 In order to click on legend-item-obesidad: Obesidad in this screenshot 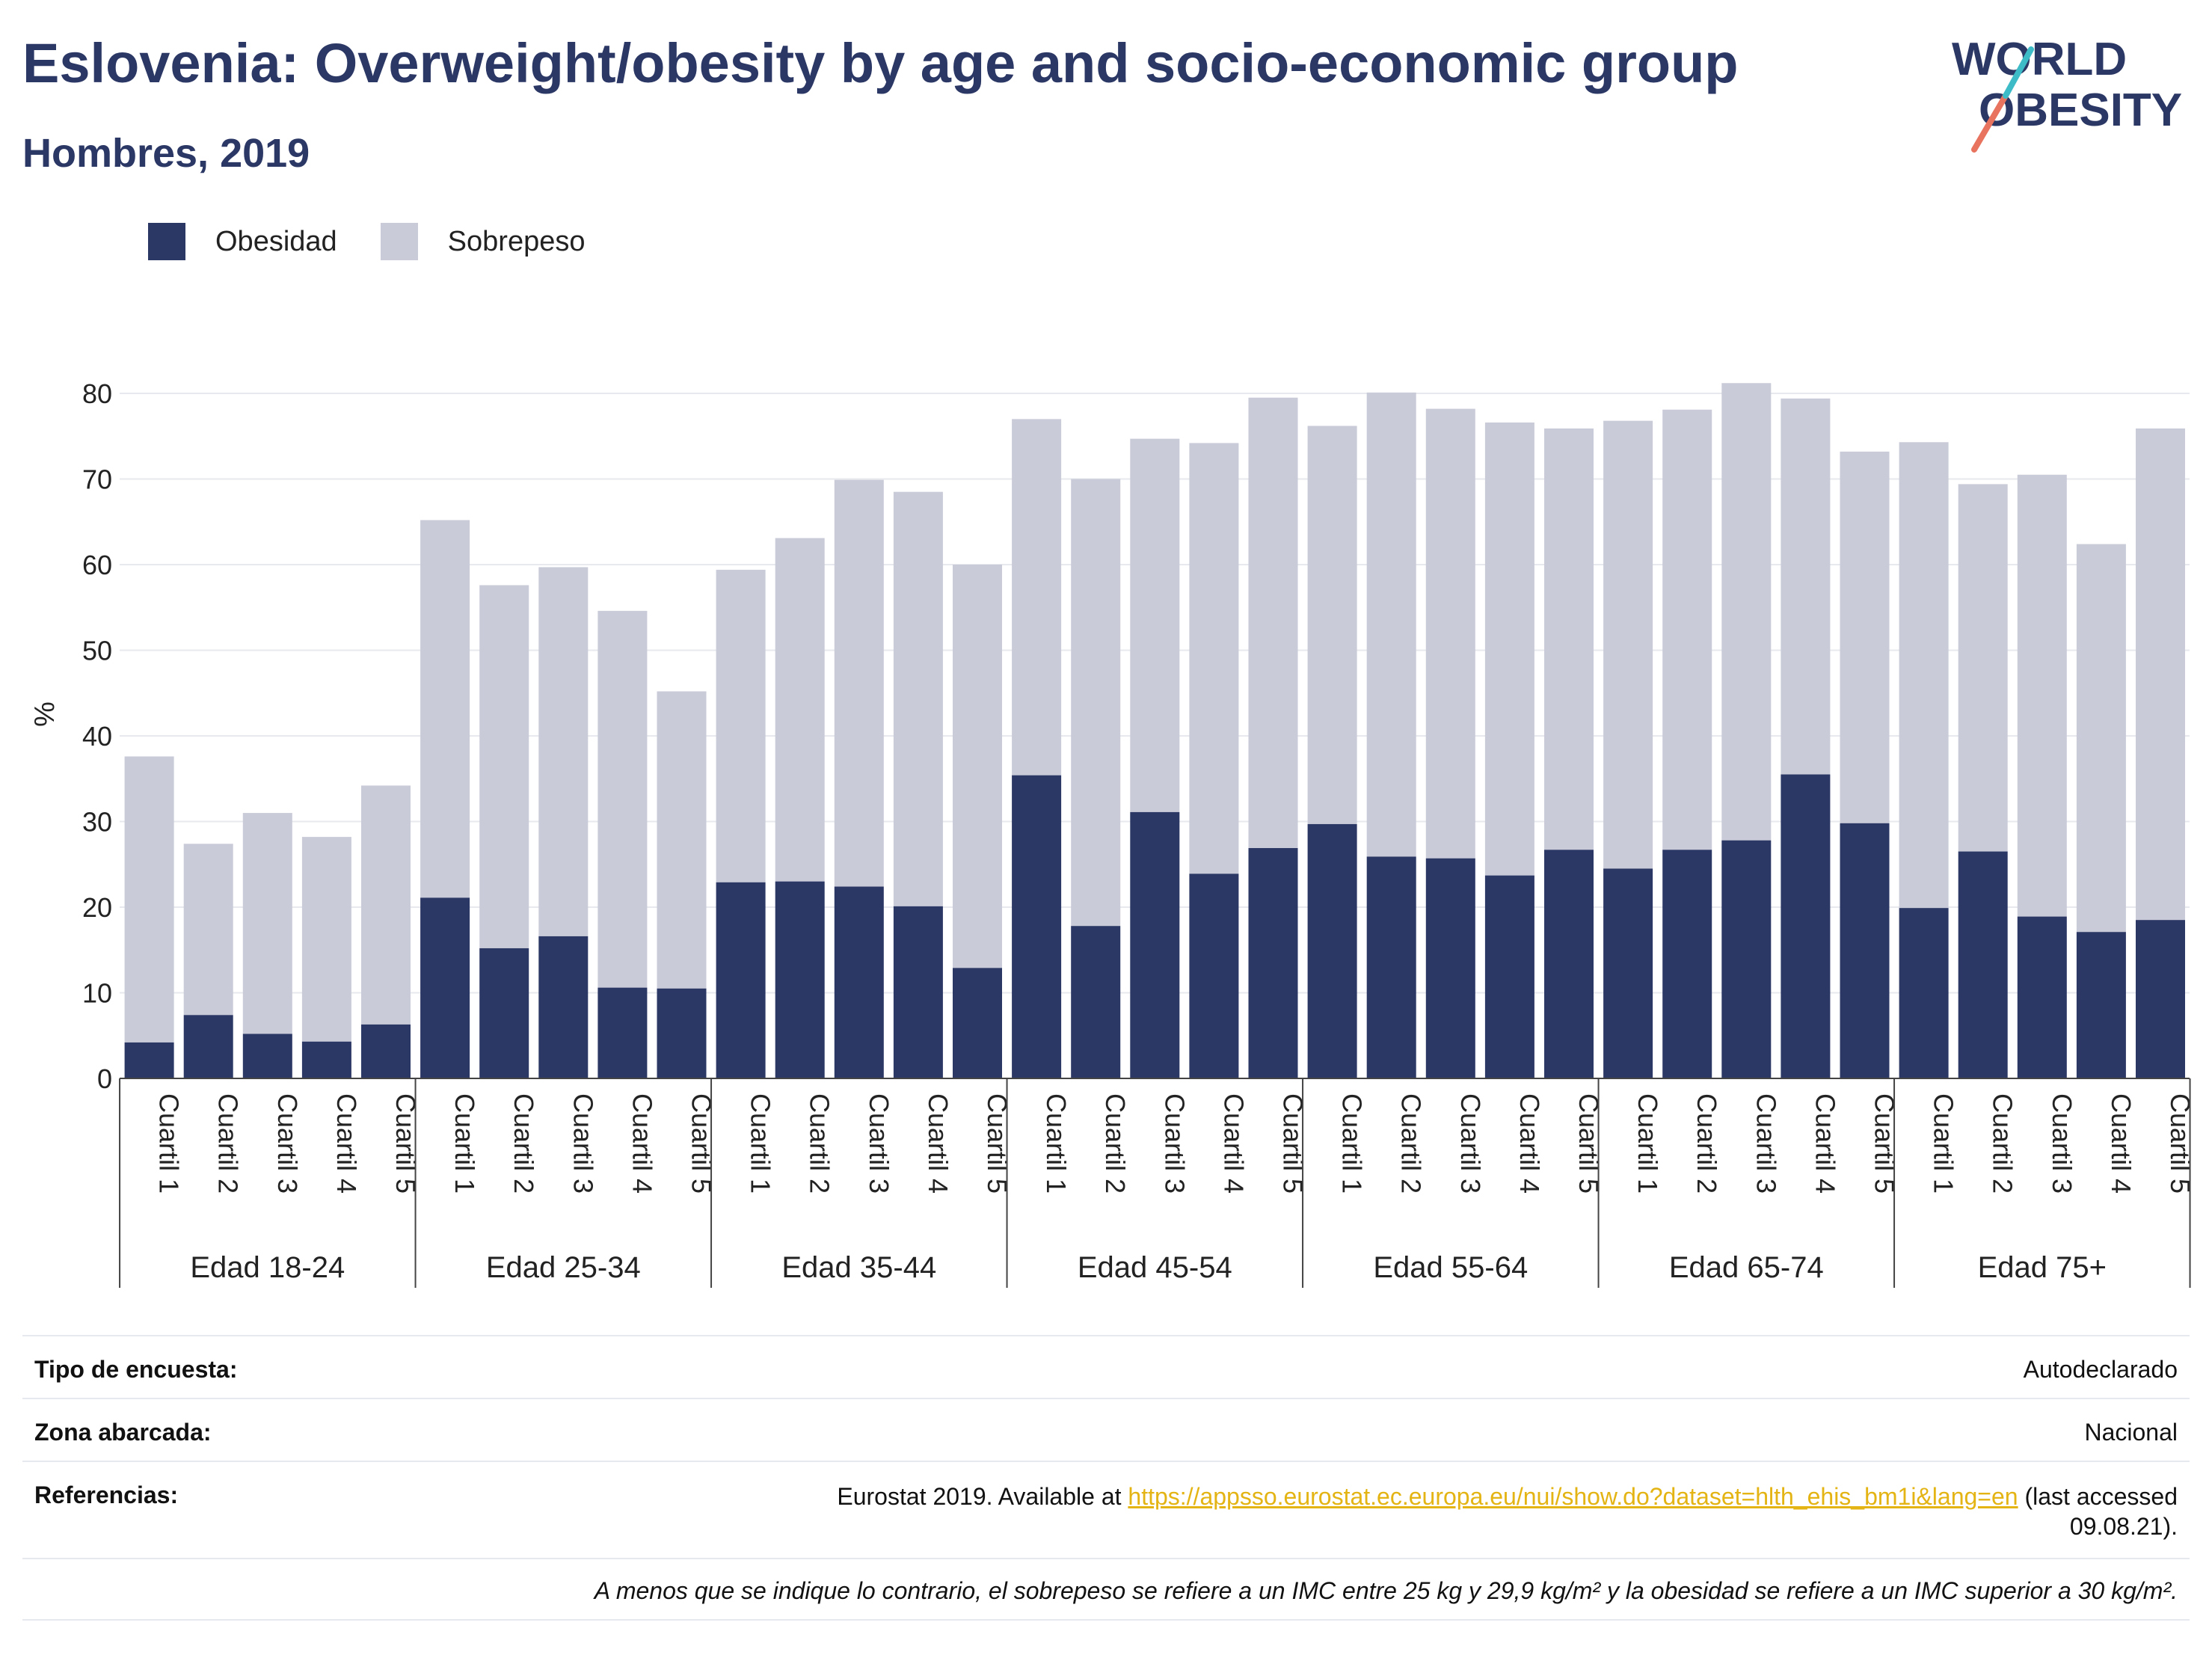, I will do `click(242, 241)`.